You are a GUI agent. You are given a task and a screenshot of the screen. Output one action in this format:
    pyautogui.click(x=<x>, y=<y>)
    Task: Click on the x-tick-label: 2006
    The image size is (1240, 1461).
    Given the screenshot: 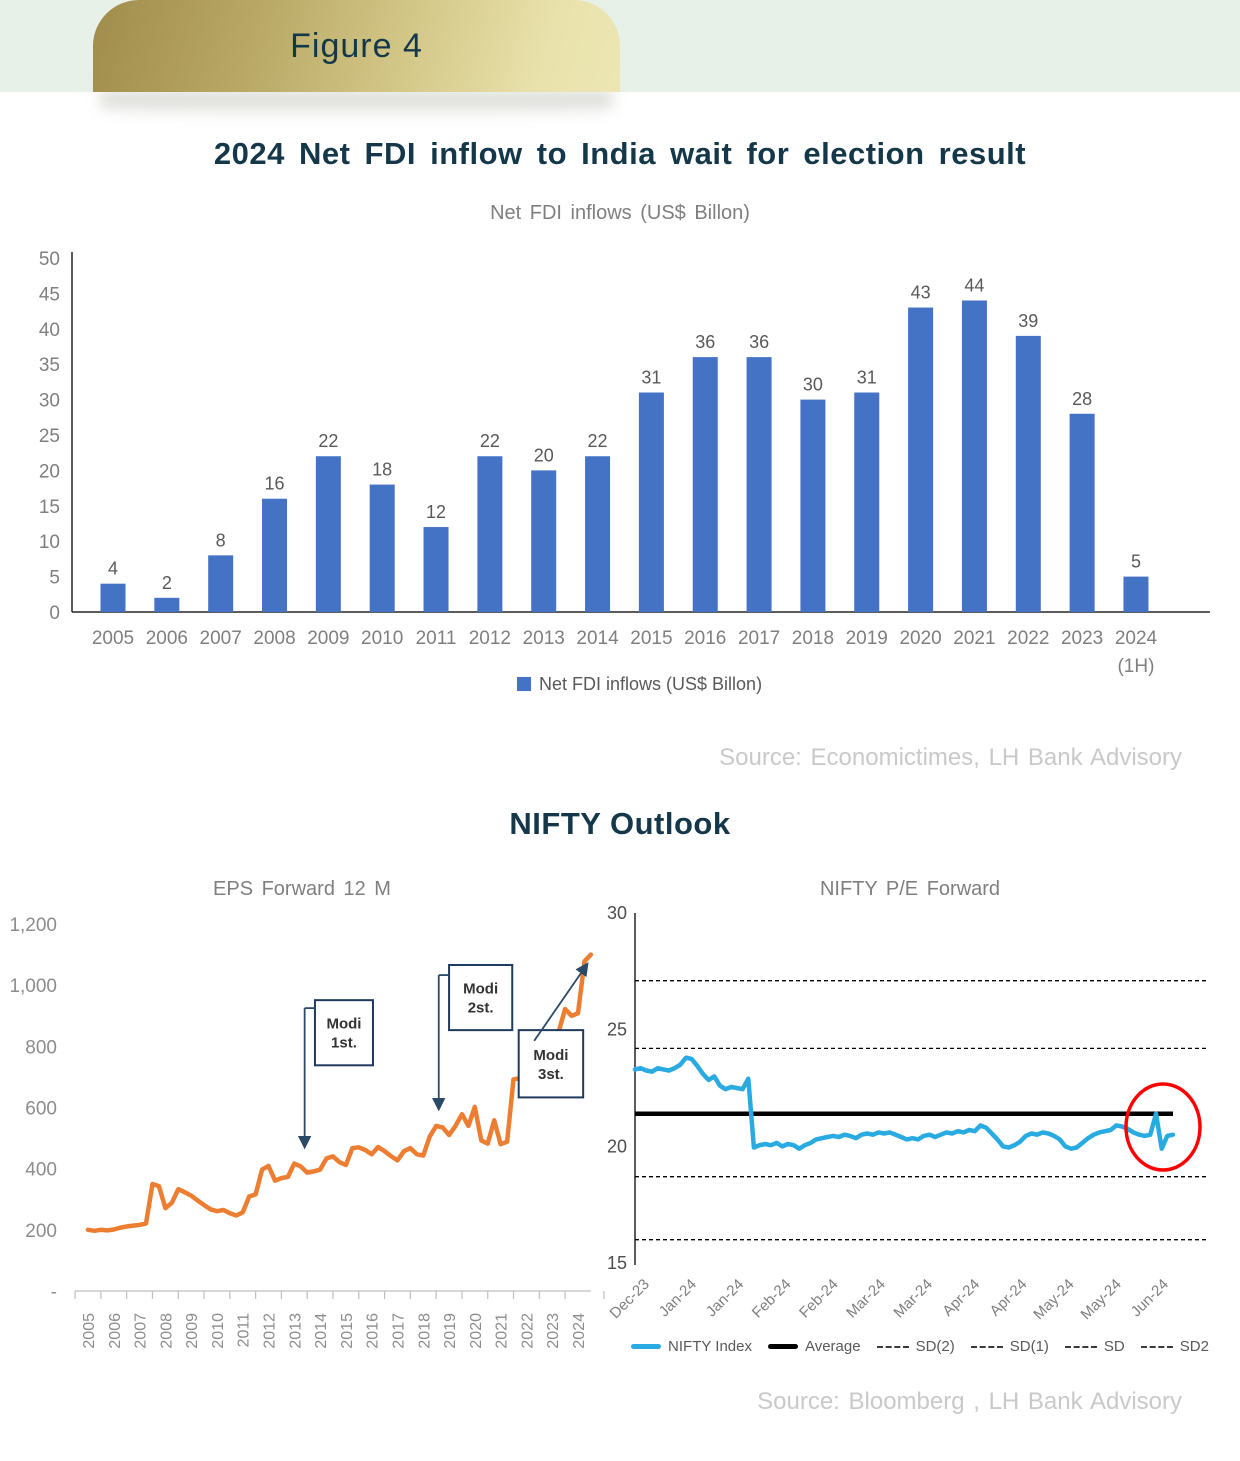 What is the action you would take?
    pyautogui.click(x=115, y=1331)
    